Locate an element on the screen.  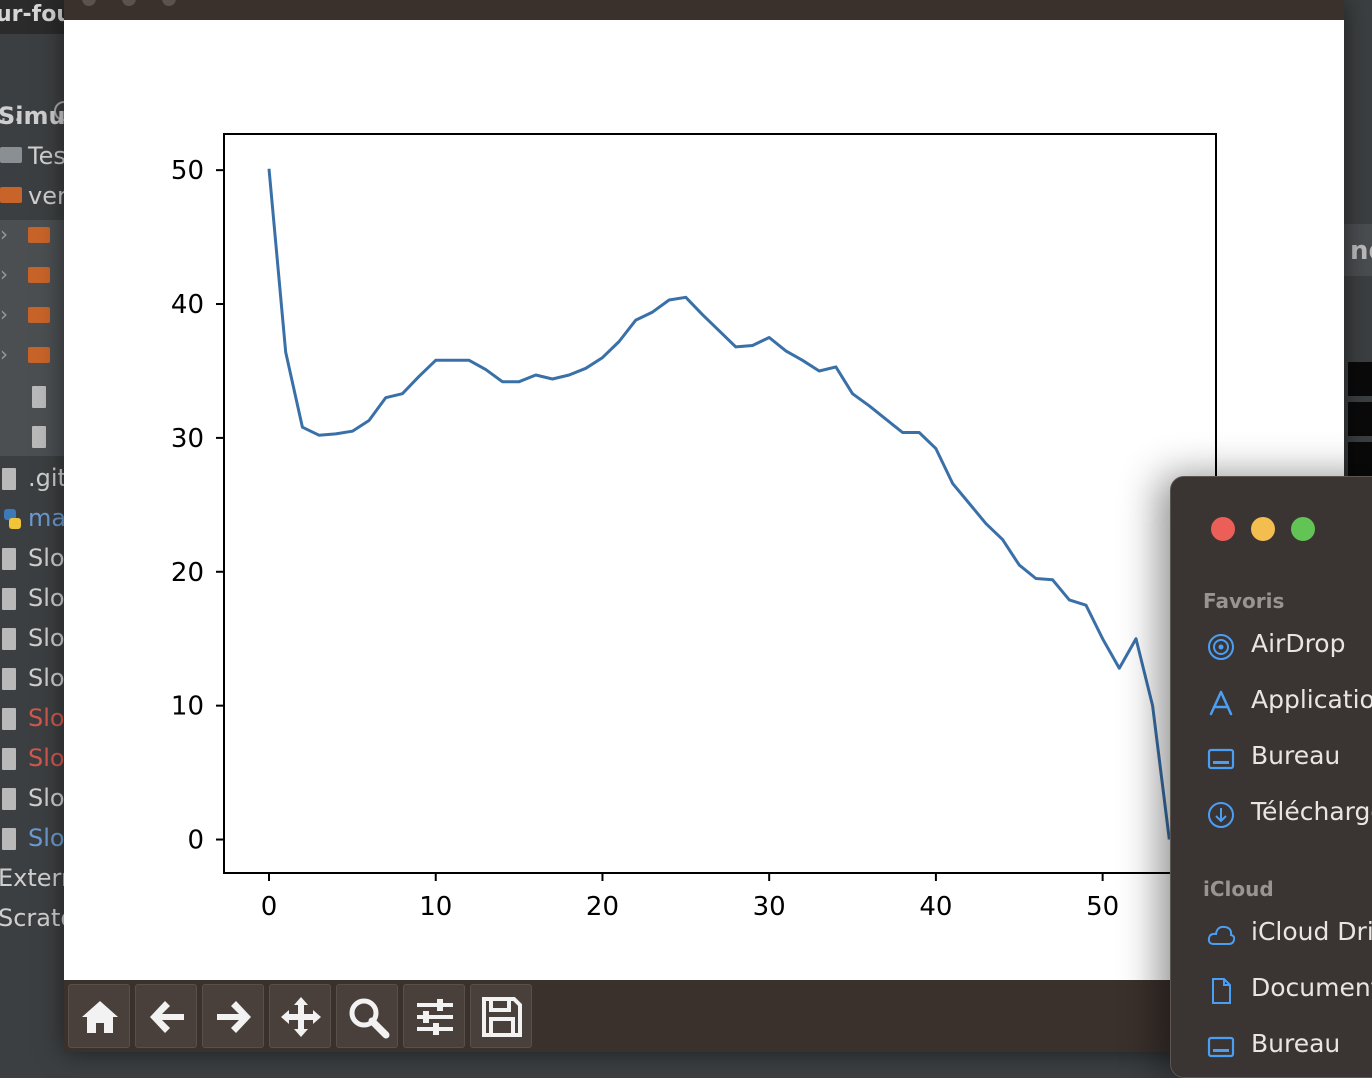
configure-subplots-button is located at coordinates (434, 1016).